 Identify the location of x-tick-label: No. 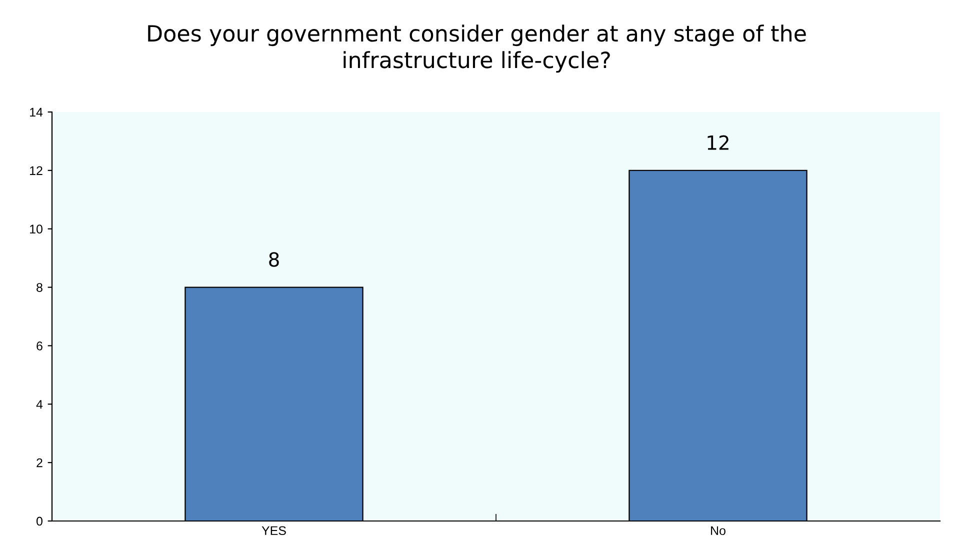
(718, 531).